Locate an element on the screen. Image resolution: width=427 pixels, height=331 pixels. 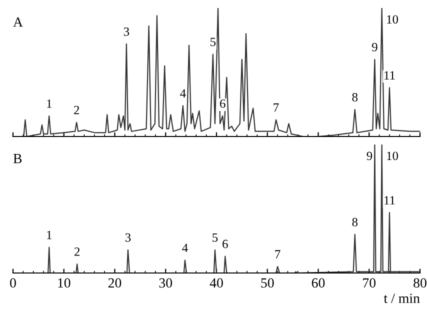
x-tick-label: 20 is located at coordinates (115, 283).